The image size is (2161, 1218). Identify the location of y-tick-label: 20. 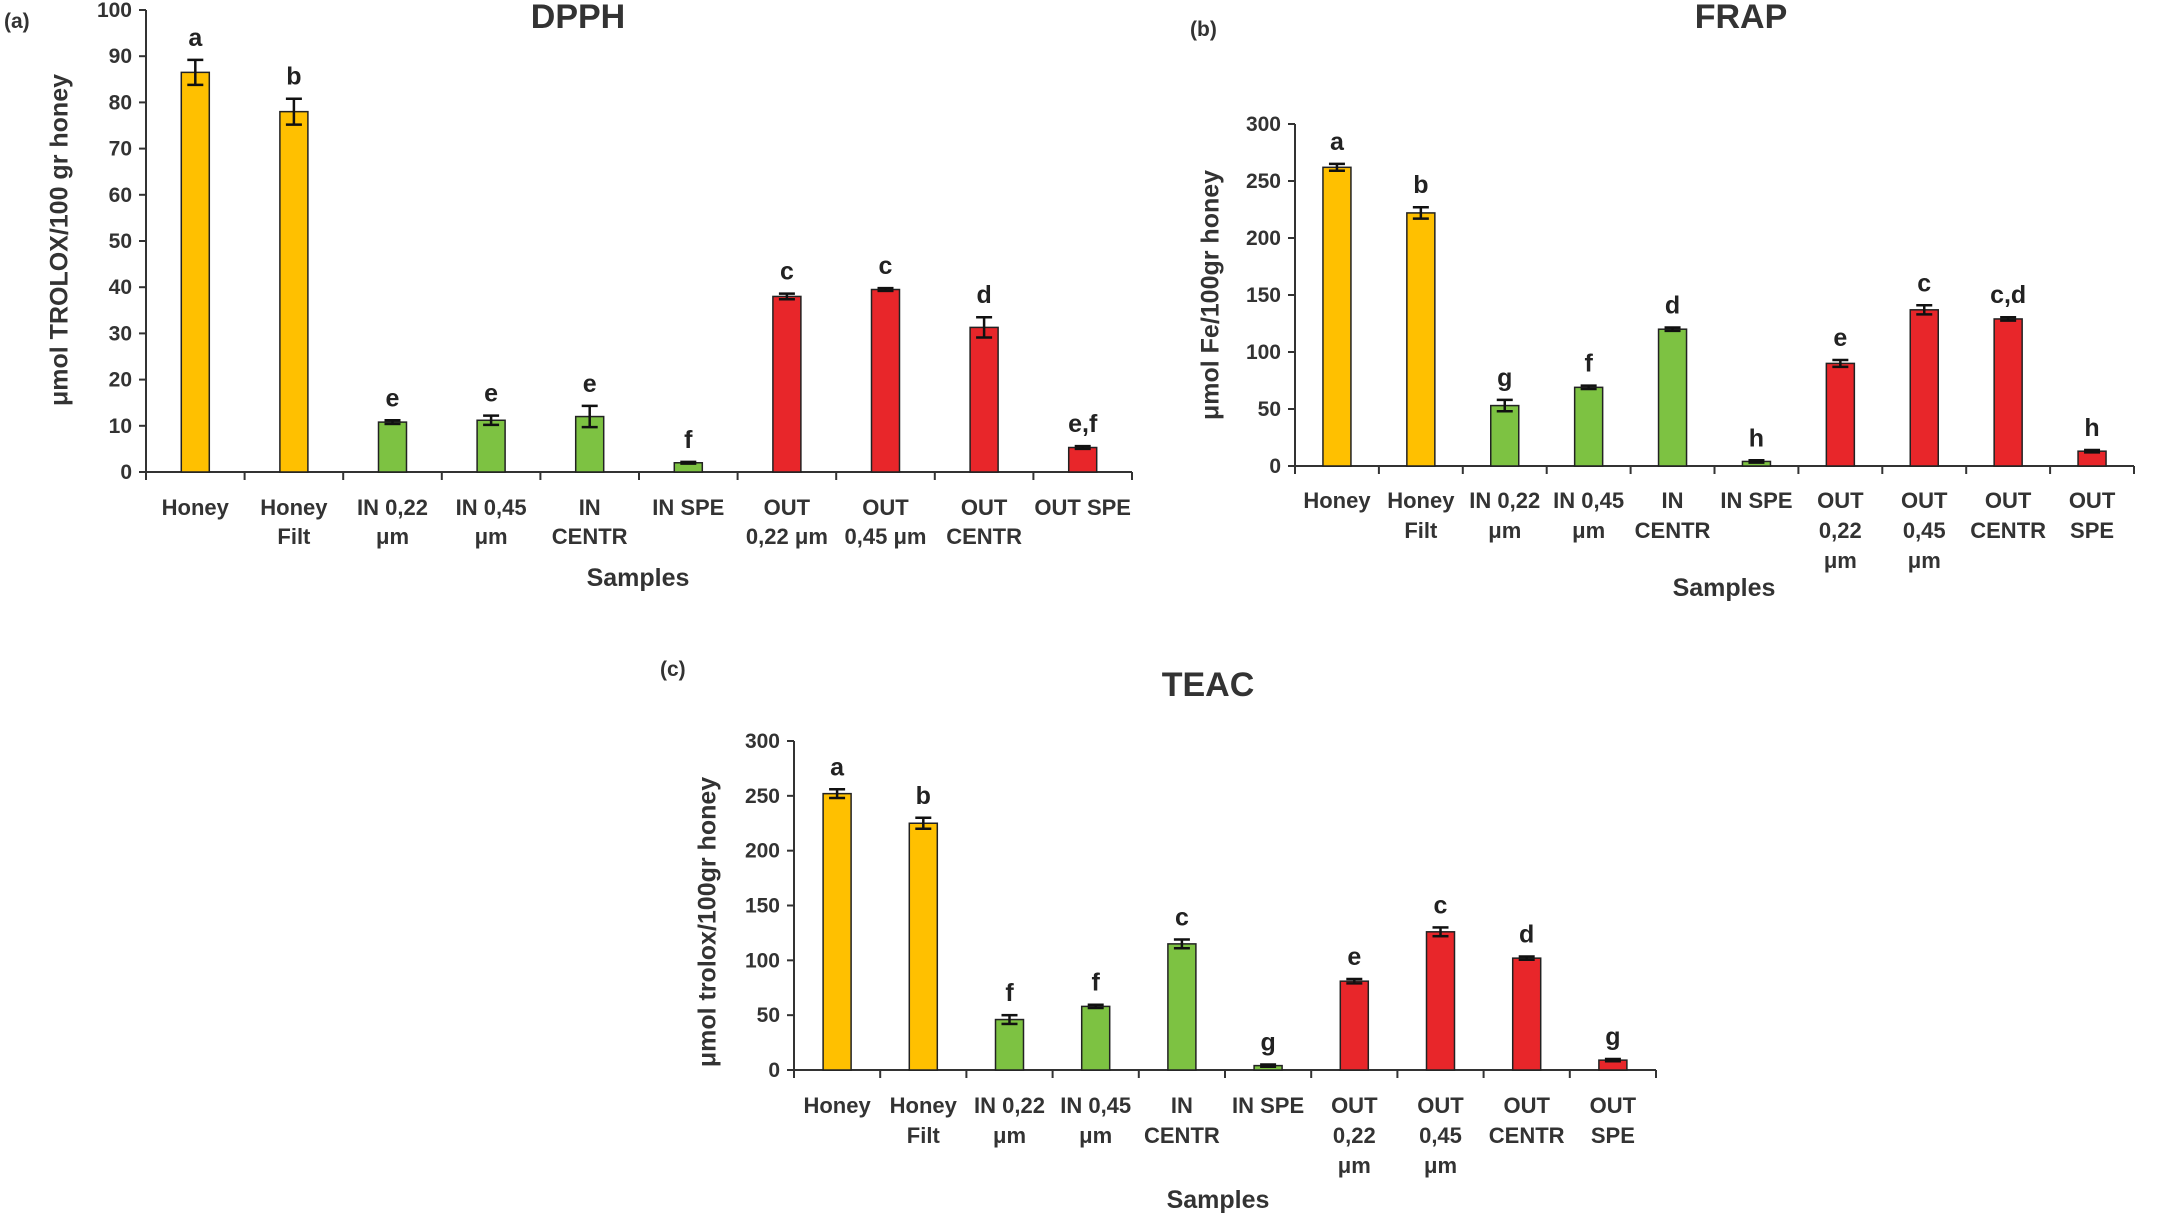
(120, 380).